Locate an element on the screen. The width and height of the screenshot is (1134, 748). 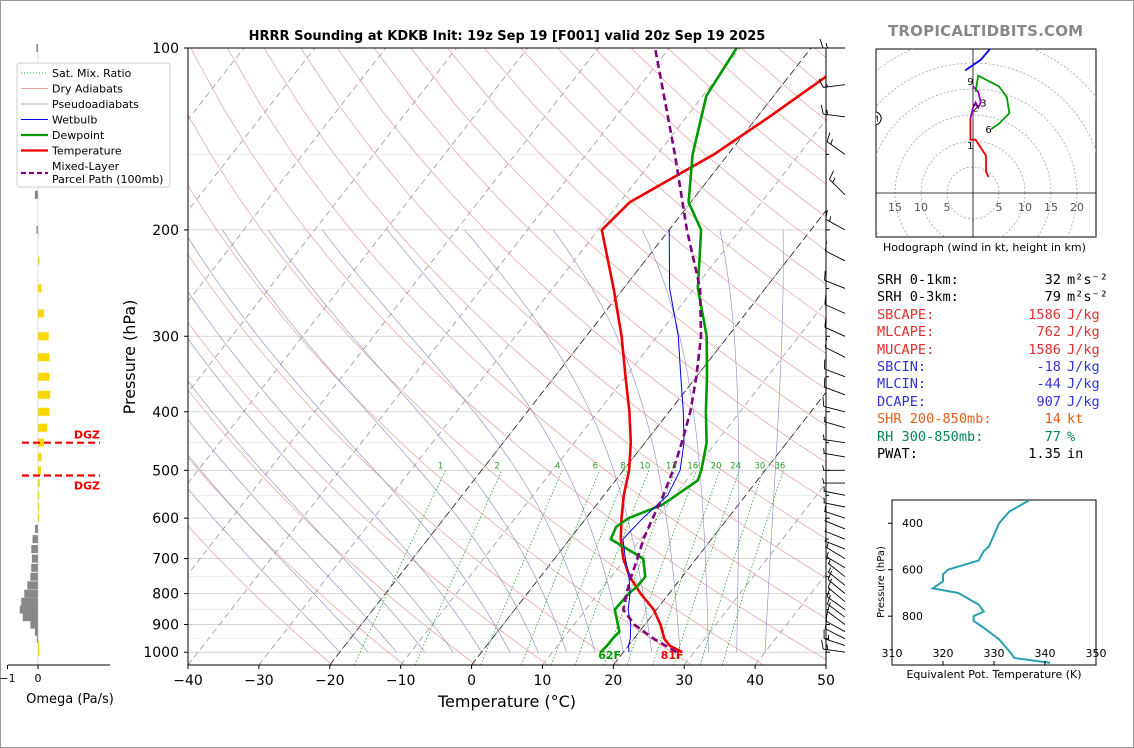
stat-row: DCAPE: 907 J/kg is located at coordinates (992, 402).